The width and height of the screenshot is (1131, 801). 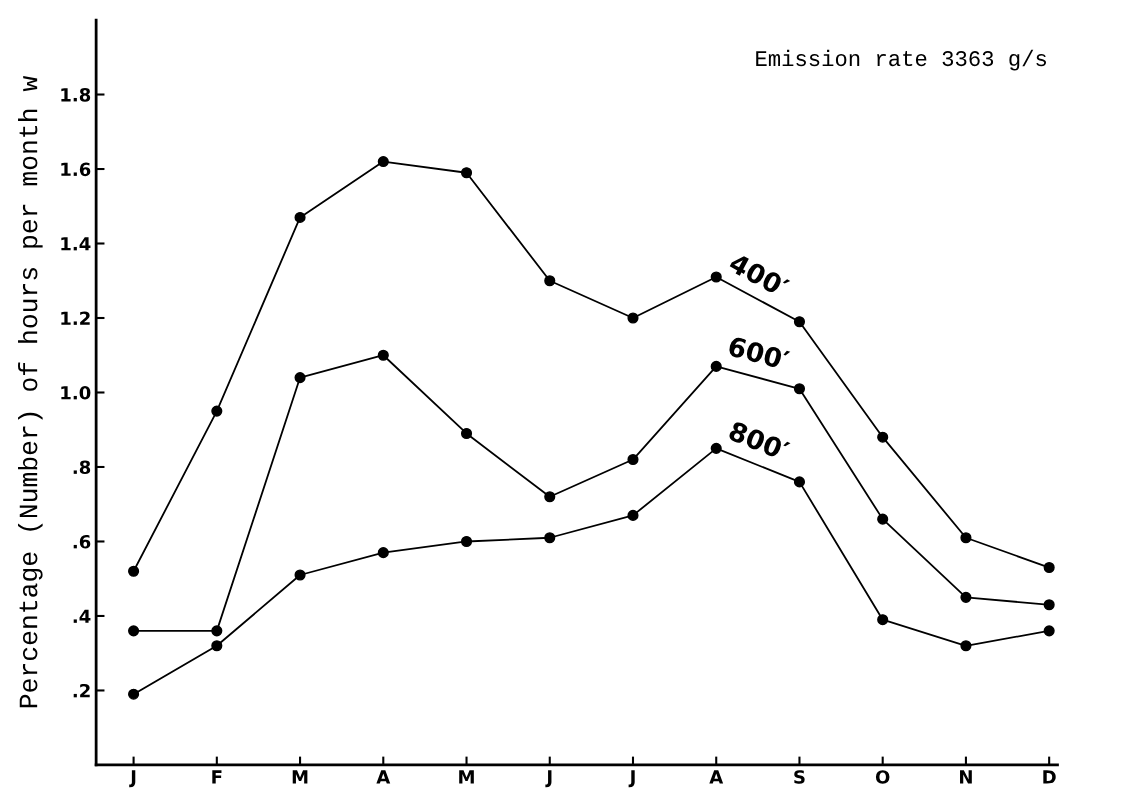 What do you see at coordinates (901, 60) in the screenshot?
I see `annotation: Emission rate 3363 g/s` at bounding box center [901, 60].